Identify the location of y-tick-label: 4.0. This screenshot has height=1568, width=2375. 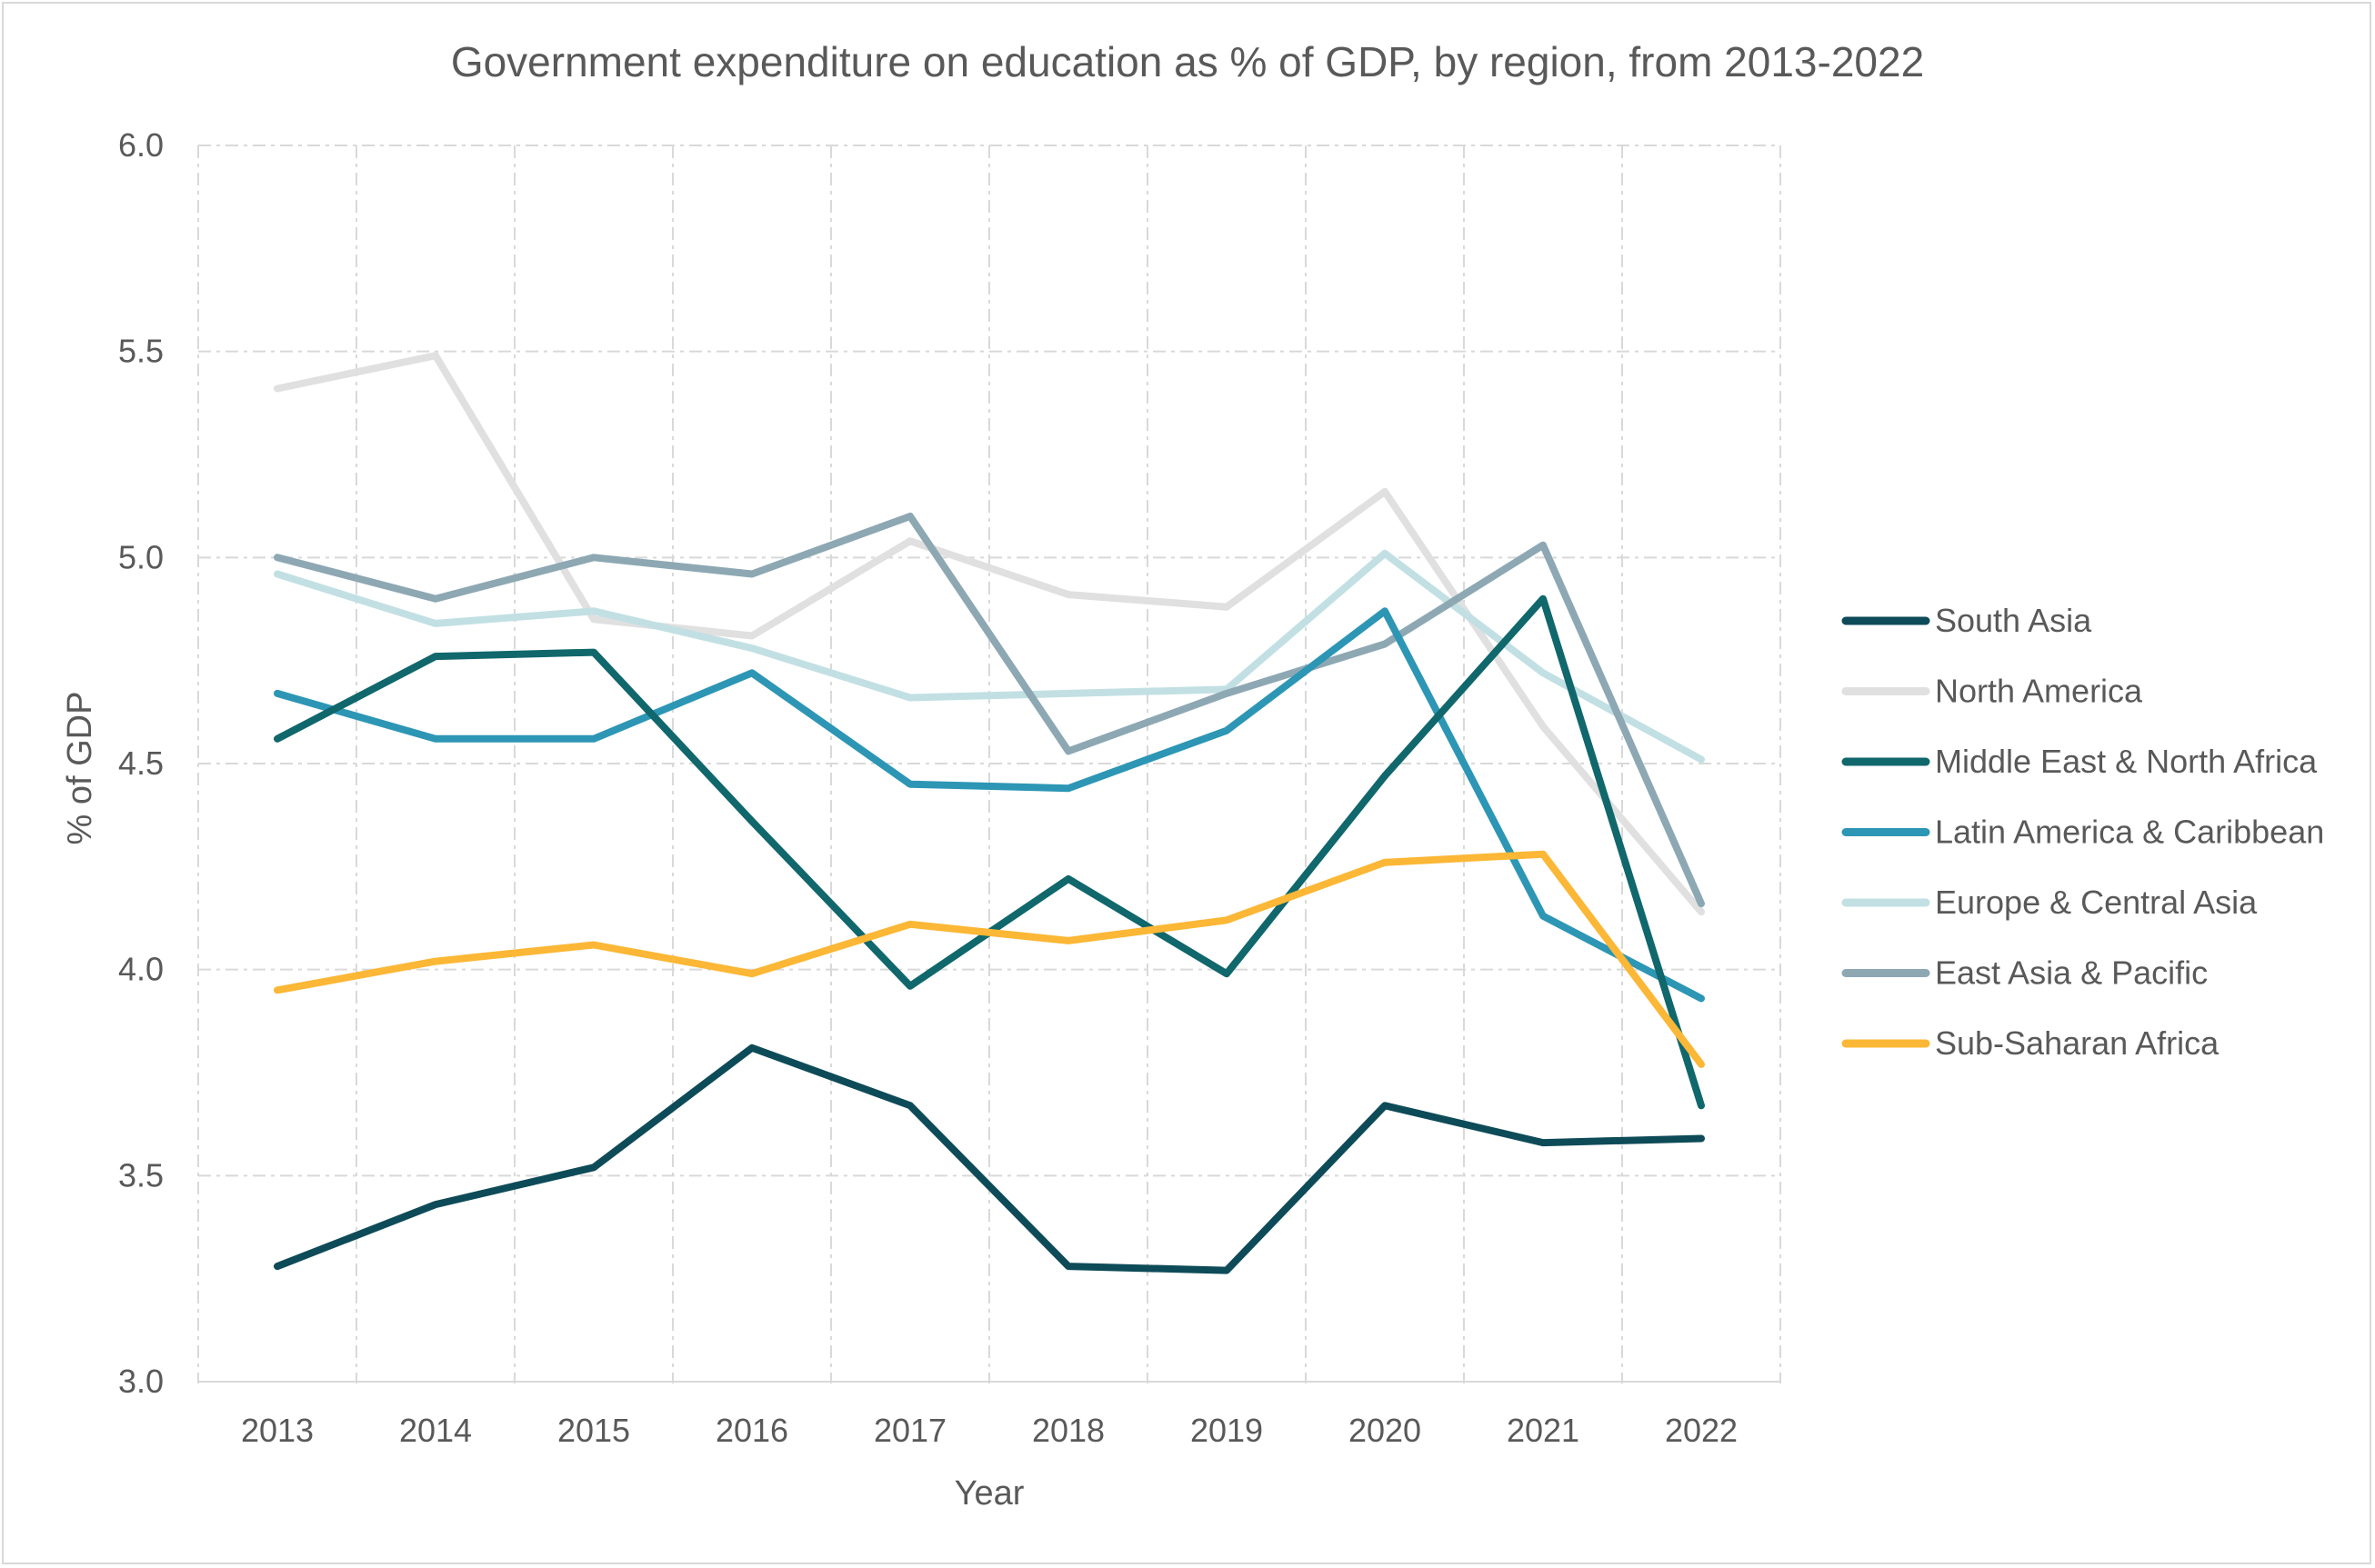
(141, 970).